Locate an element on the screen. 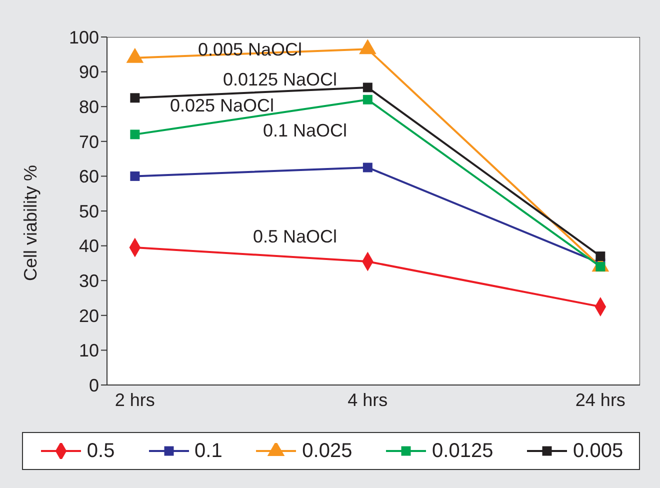 The width and height of the screenshot is (660, 488). legend-label: 0.025 is located at coordinates (327, 451).